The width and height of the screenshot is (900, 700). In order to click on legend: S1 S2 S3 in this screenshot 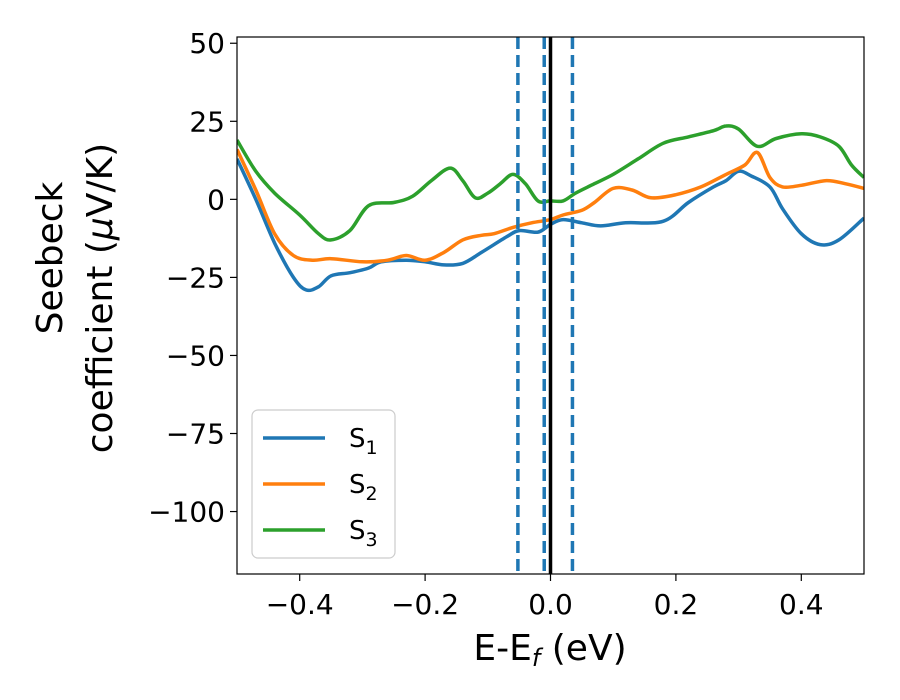, I will do `click(323, 484)`.